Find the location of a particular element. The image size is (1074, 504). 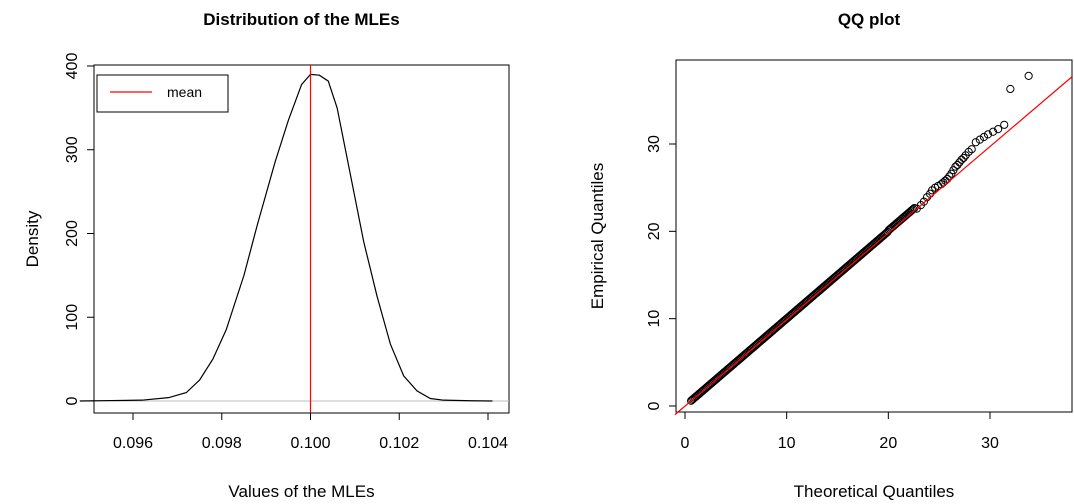

legend-box is located at coordinates (162, 93).